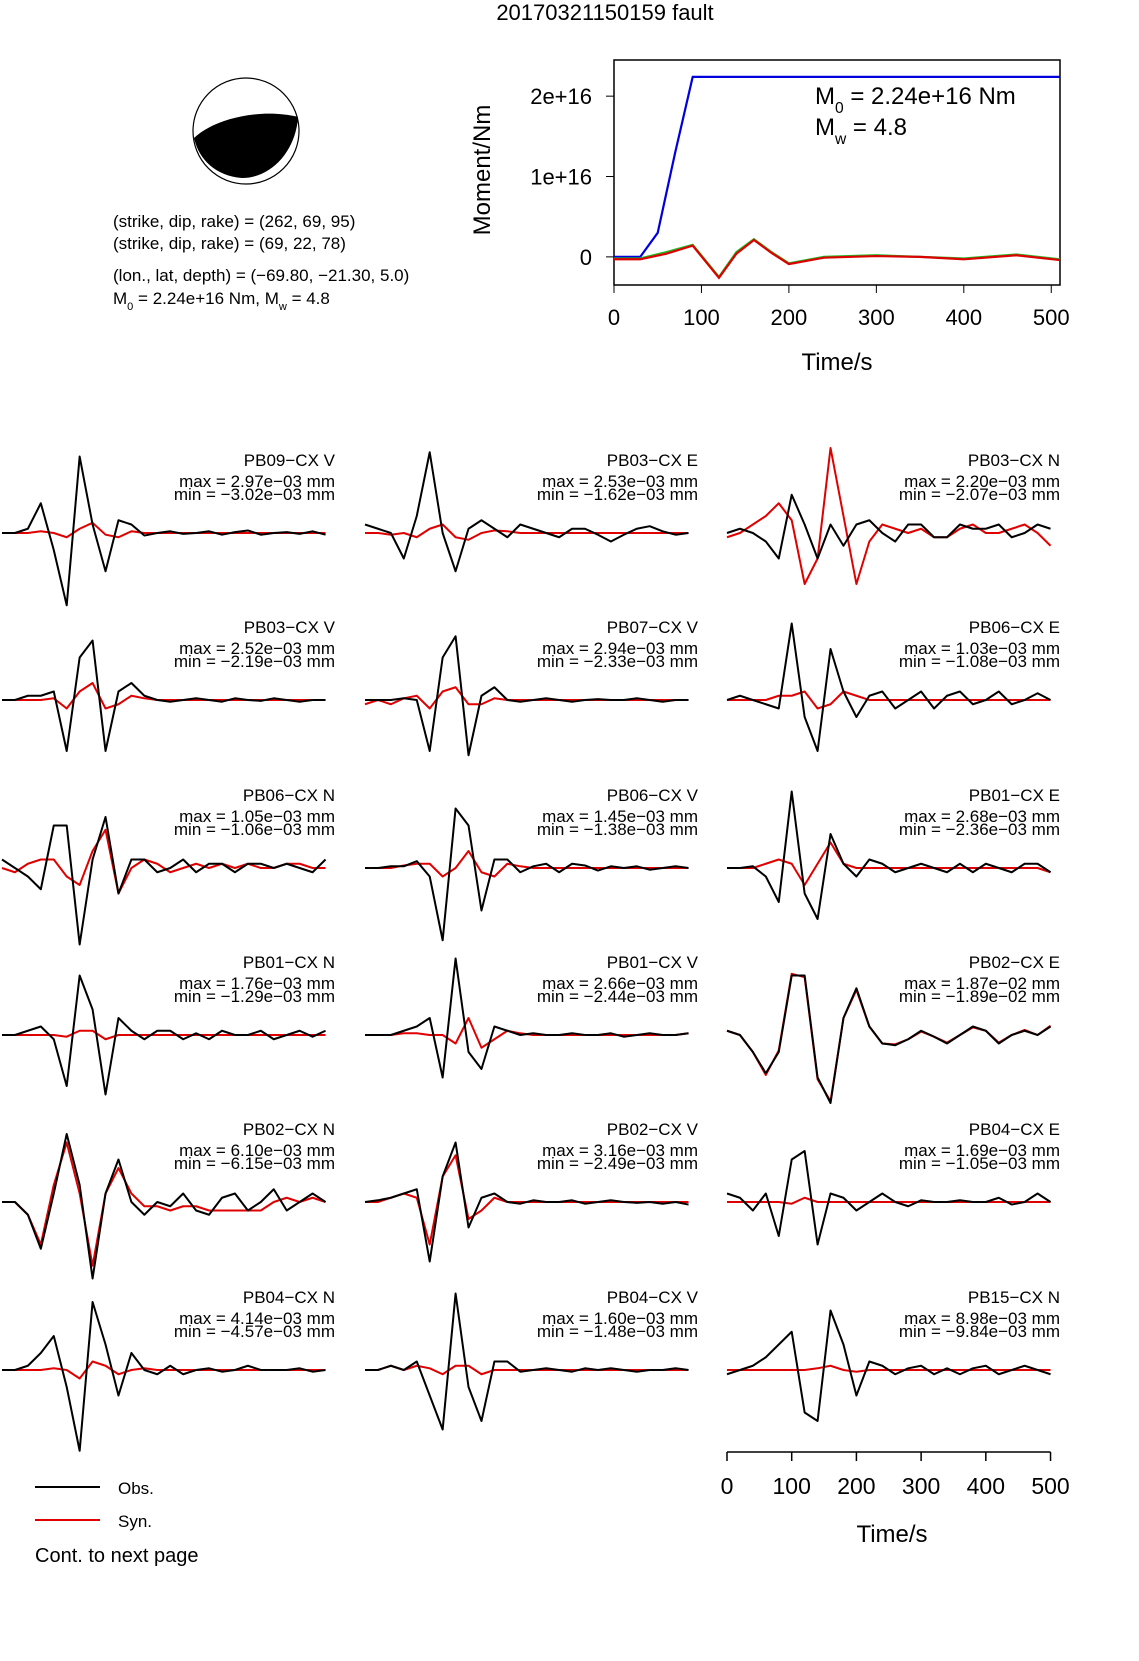 The height and width of the screenshot is (1661, 1139). Describe the element at coordinates (257, 1150) in the screenshot. I see `panel-max: max = 6.10e−03 mm` at that location.